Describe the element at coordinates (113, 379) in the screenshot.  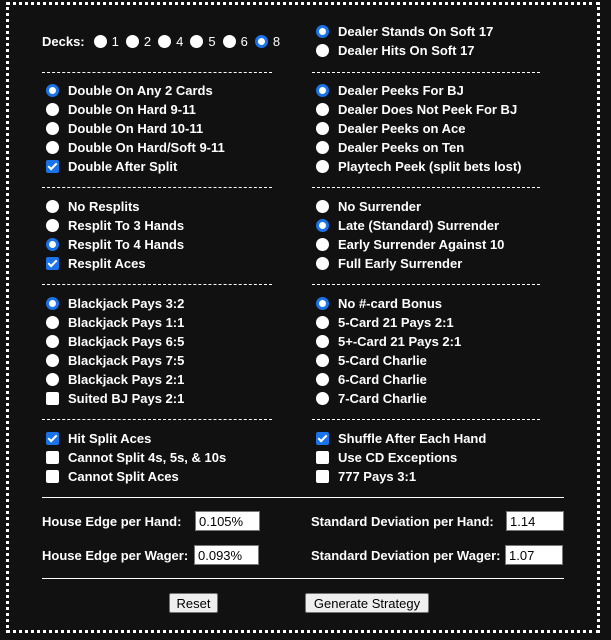
I see `option-blackjack-pays-2-1: Blackjack Pays 2:1` at that location.